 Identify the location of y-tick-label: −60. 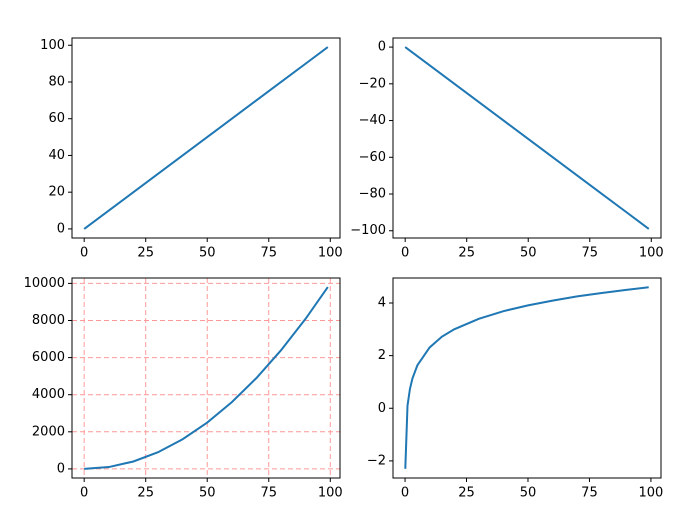
(372, 157).